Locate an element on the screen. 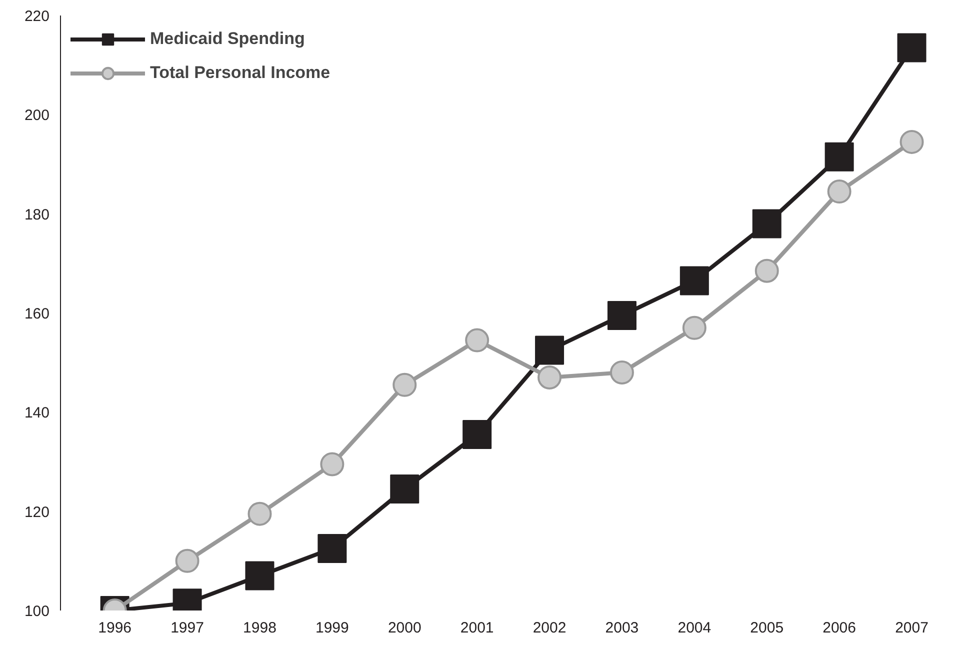 The width and height of the screenshot is (953, 650). x-tick-label: 2006 is located at coordinates (839, 628).